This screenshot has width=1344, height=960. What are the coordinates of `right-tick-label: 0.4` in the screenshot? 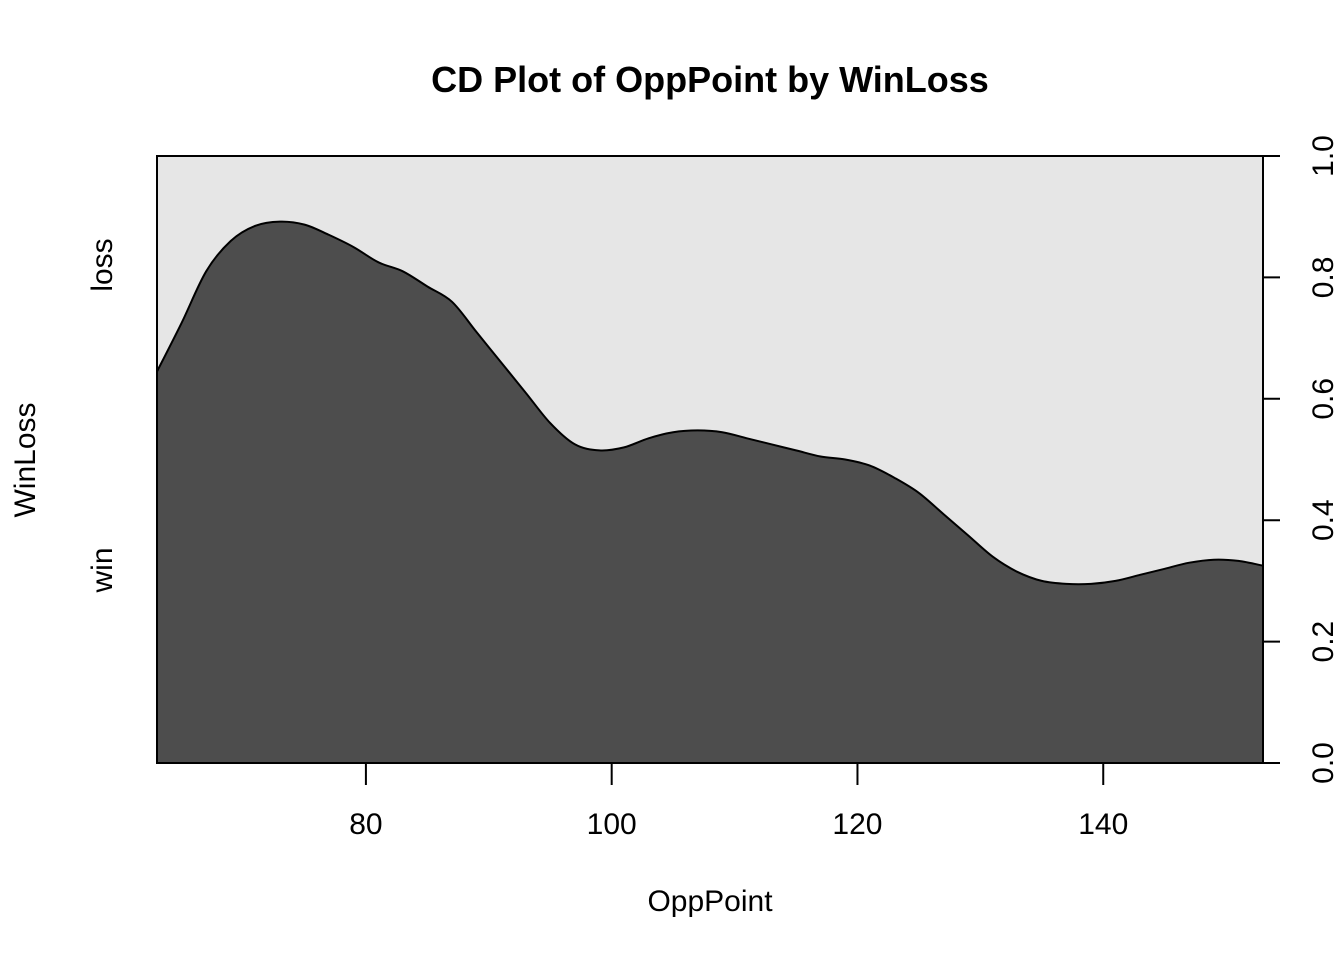 It's located at (1323, 520).